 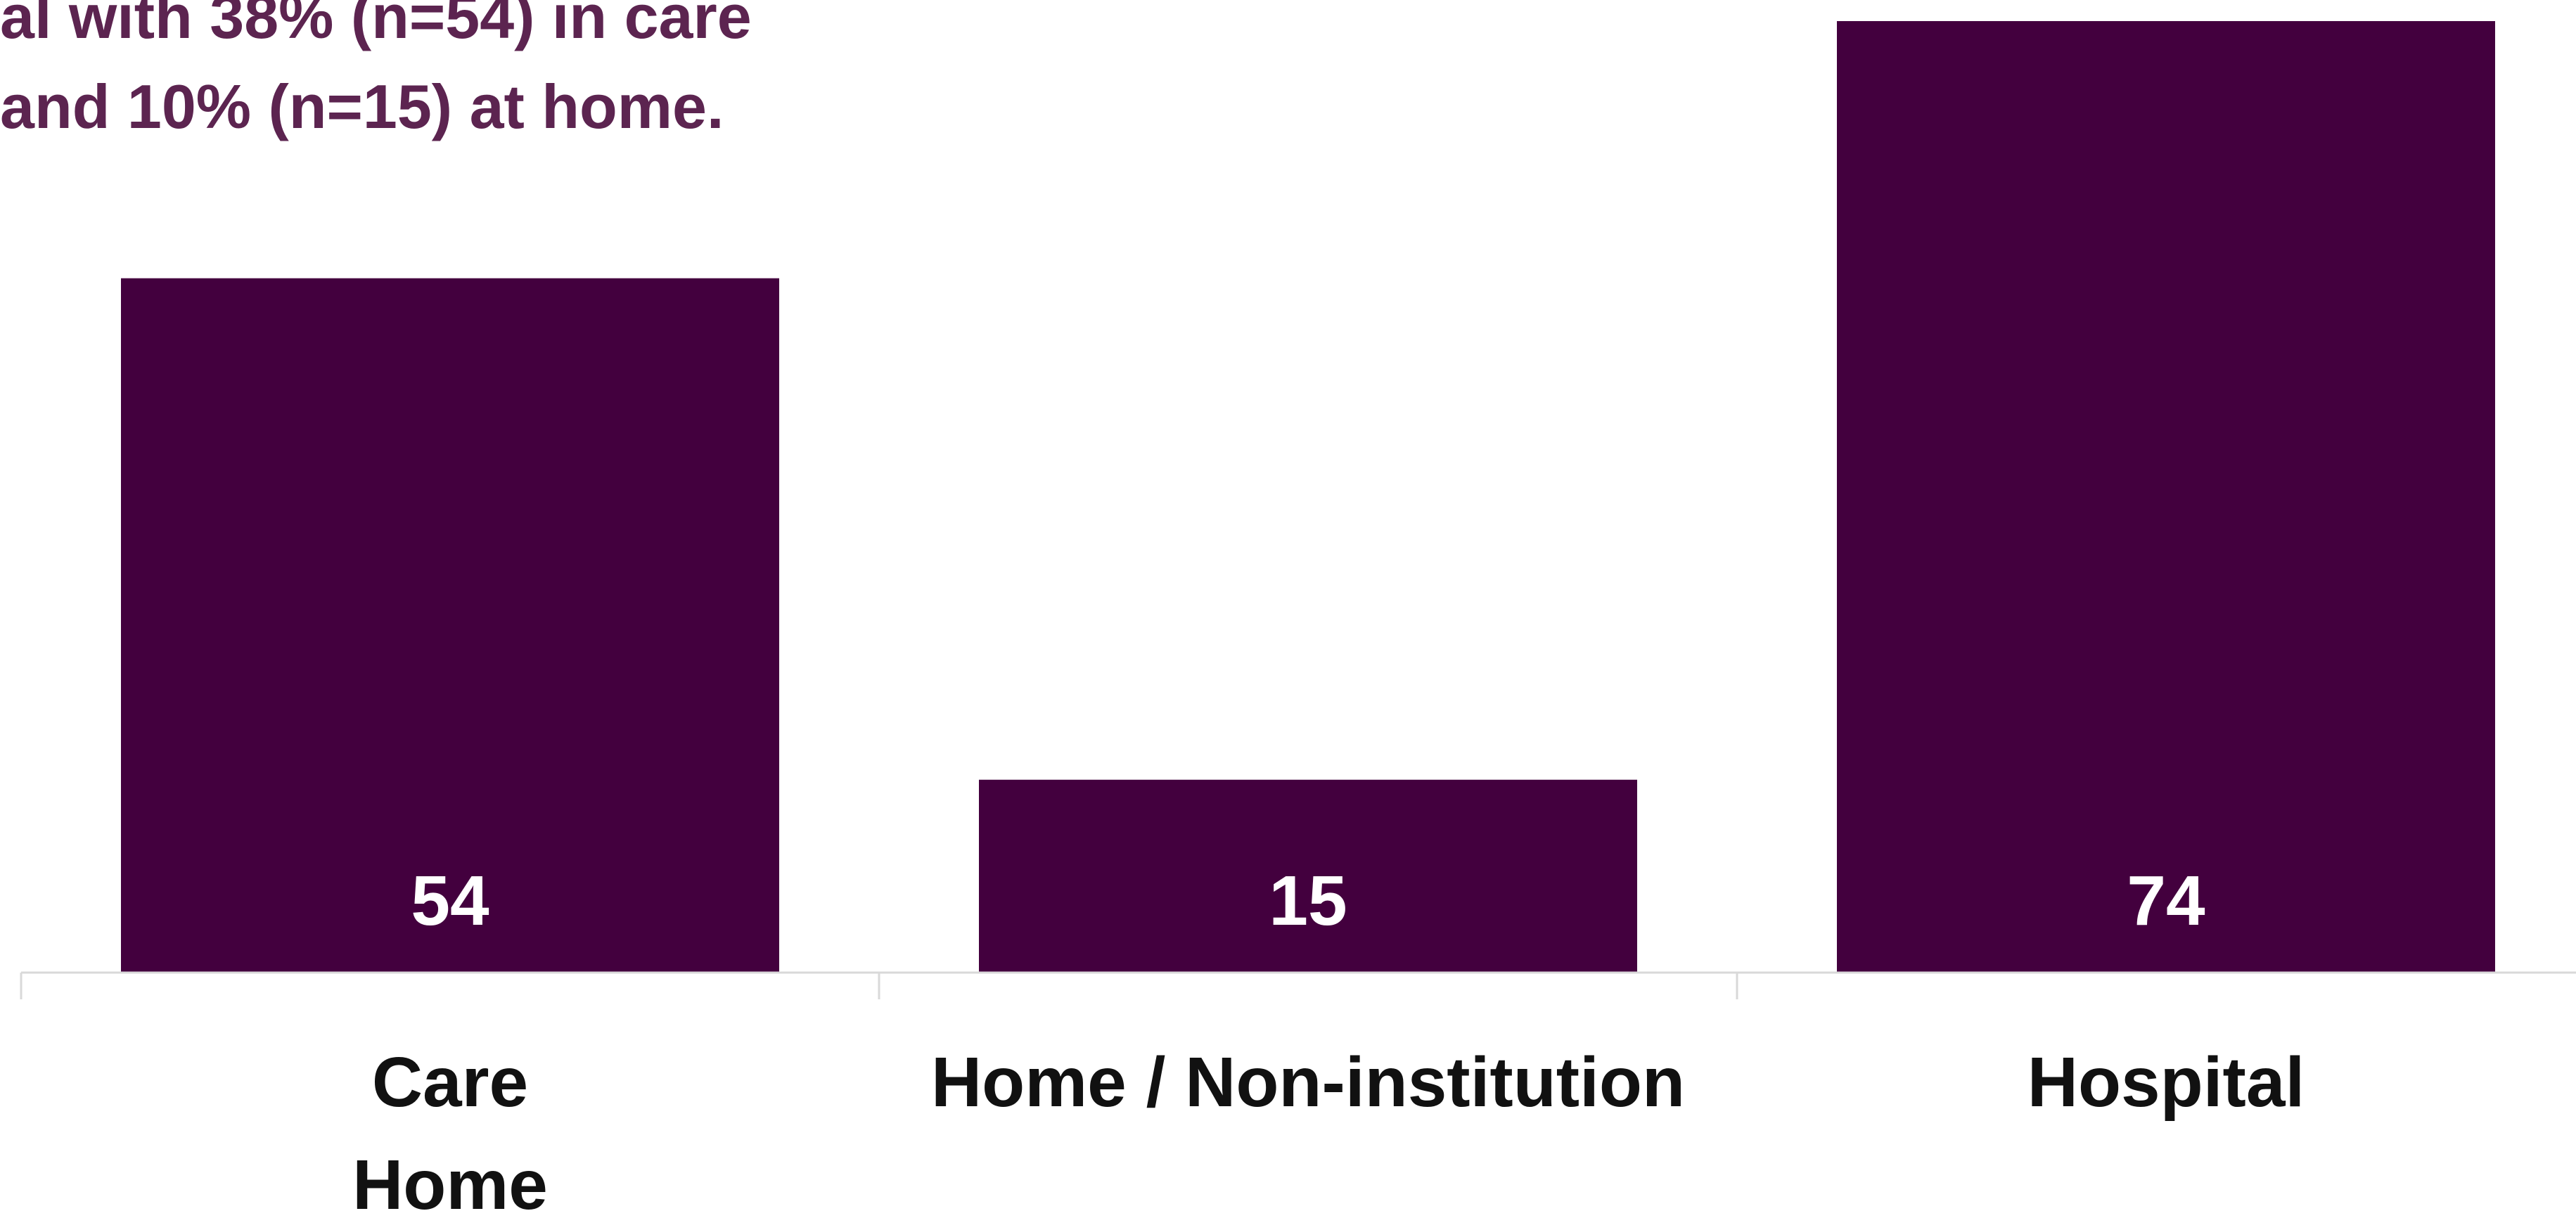 I want to click on headline-line-2: and 10% (n=15) at home., so click(x=362, y=107).